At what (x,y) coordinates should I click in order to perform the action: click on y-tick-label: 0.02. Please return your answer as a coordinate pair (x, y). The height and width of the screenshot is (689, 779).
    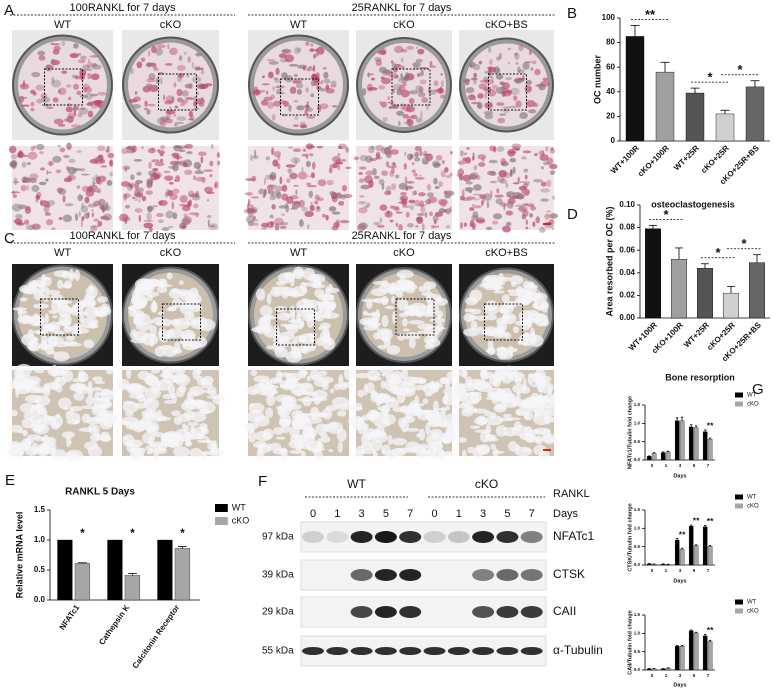
    Looking at the image, I should click on (627, 295).